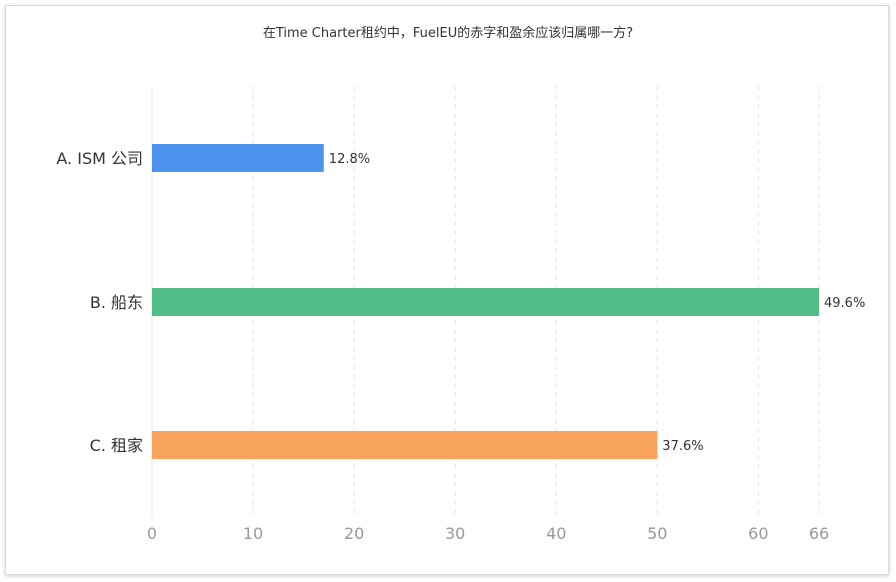  Describe the element at coordinates (116, 445) in the screenshot. I see `category-label: C. 租家` at that location.